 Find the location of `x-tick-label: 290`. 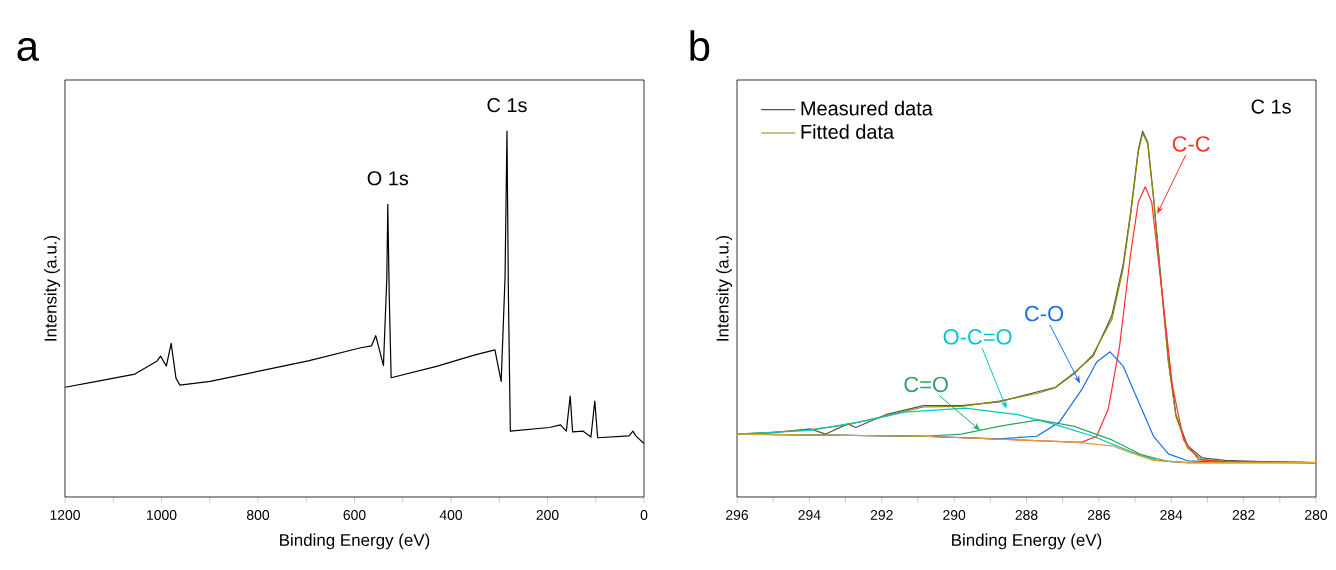

x-tick-label: 290 is located at coordinates (954, 515).